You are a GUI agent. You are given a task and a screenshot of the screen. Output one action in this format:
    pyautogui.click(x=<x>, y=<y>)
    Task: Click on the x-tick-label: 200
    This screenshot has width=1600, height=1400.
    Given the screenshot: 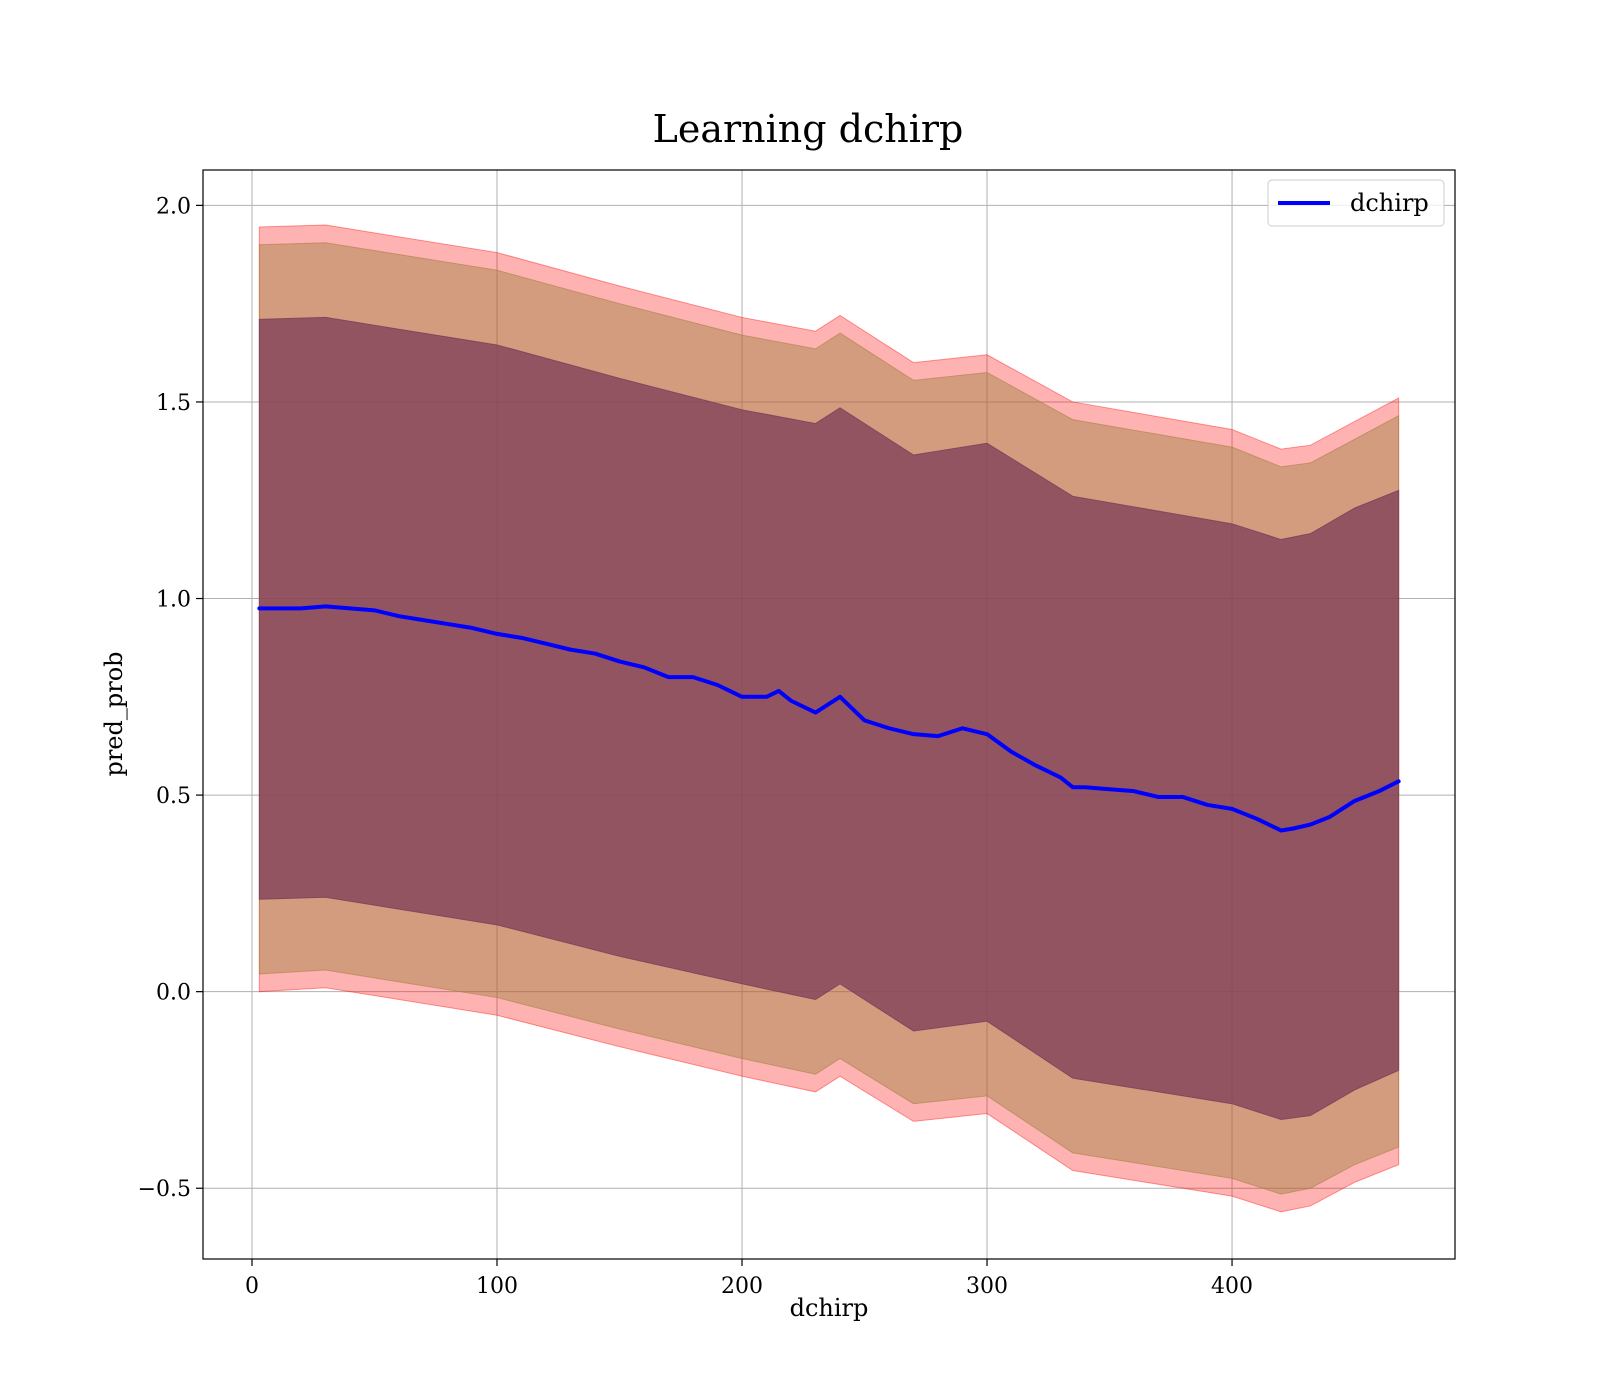 What is the action you would take?
    pyautogui.click(x=742, y=1286)
    